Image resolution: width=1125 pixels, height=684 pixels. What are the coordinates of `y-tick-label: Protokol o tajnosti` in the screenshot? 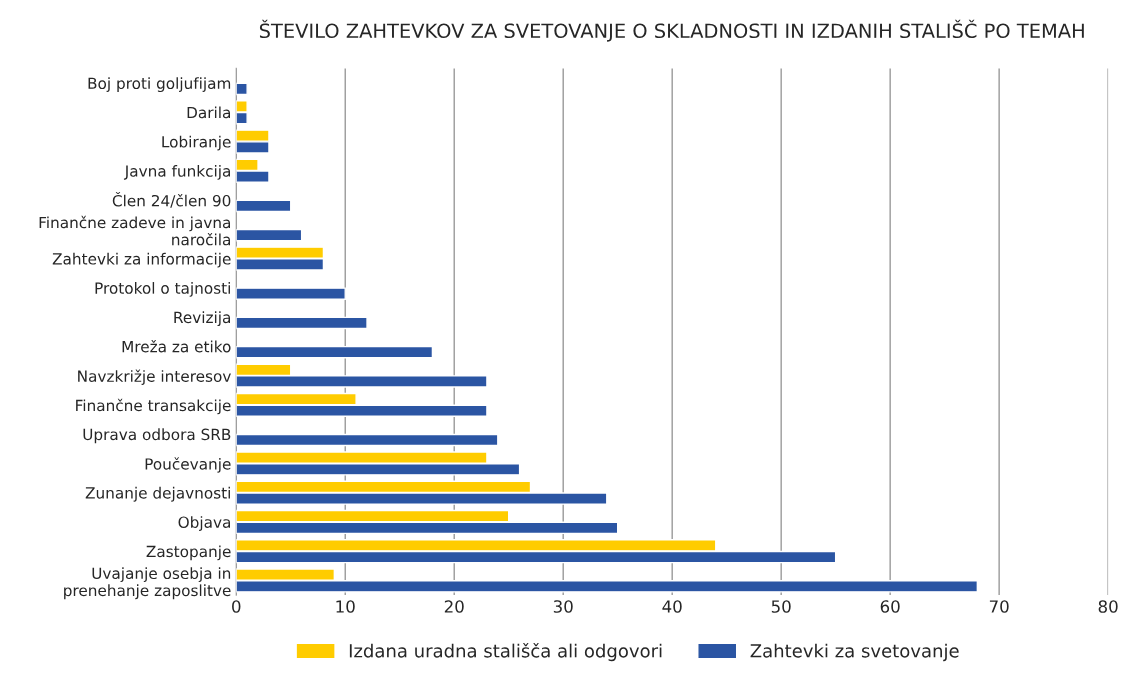 It's located at (162, 289).